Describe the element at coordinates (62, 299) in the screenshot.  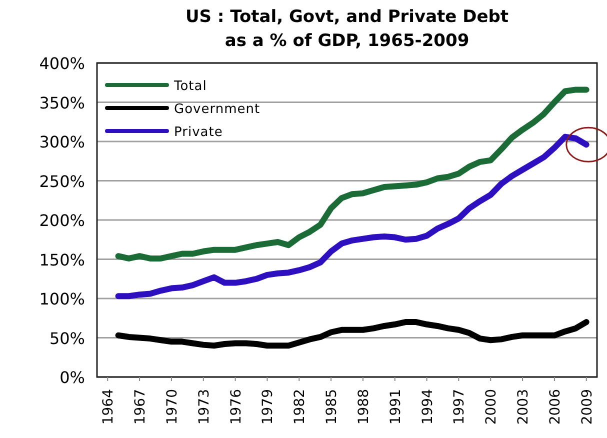
I see `y-tick-label: 100%` at that location.